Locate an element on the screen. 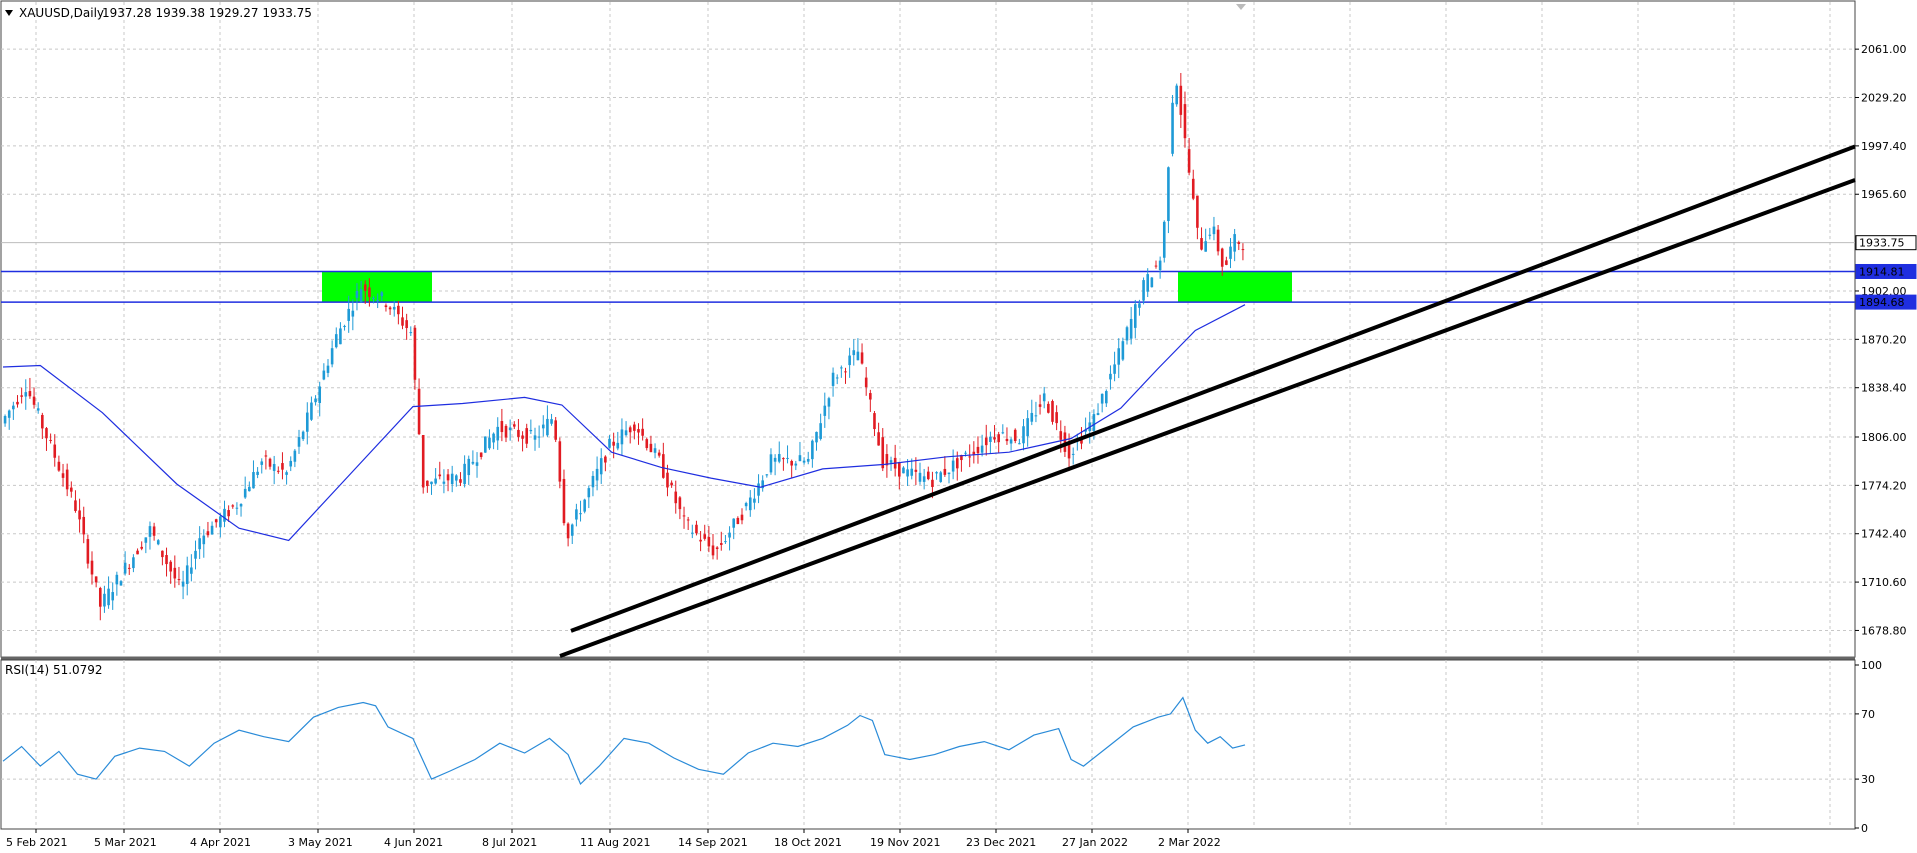  collapse-triangle-icon is located at coordinates (9, 13).